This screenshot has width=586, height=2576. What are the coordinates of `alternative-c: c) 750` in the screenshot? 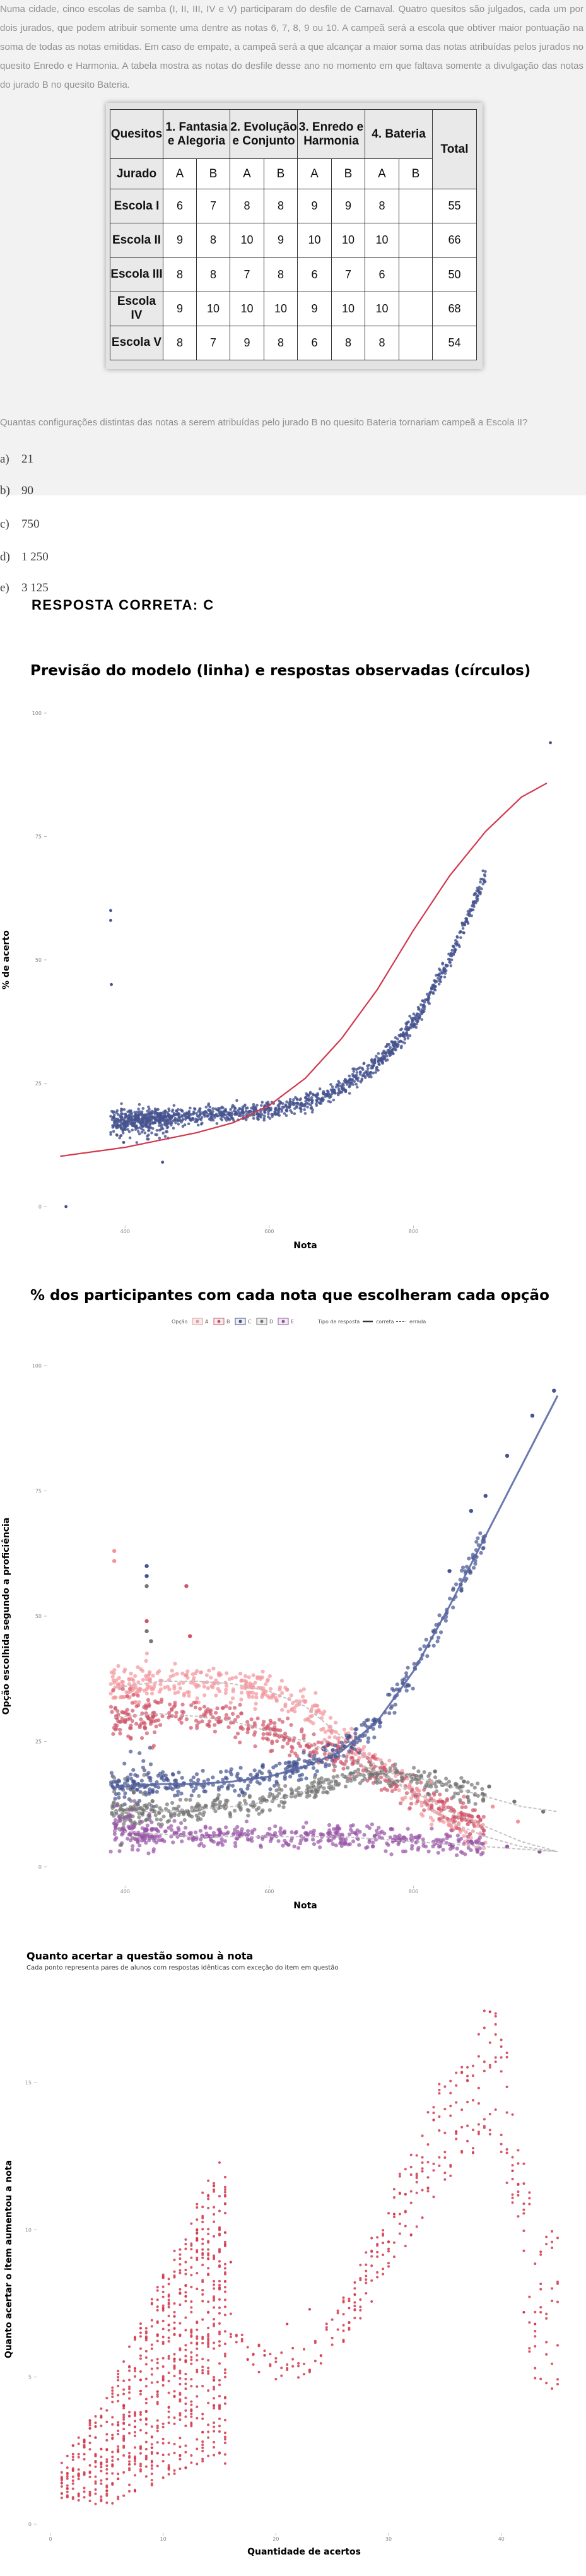 It's located at (20, 524).